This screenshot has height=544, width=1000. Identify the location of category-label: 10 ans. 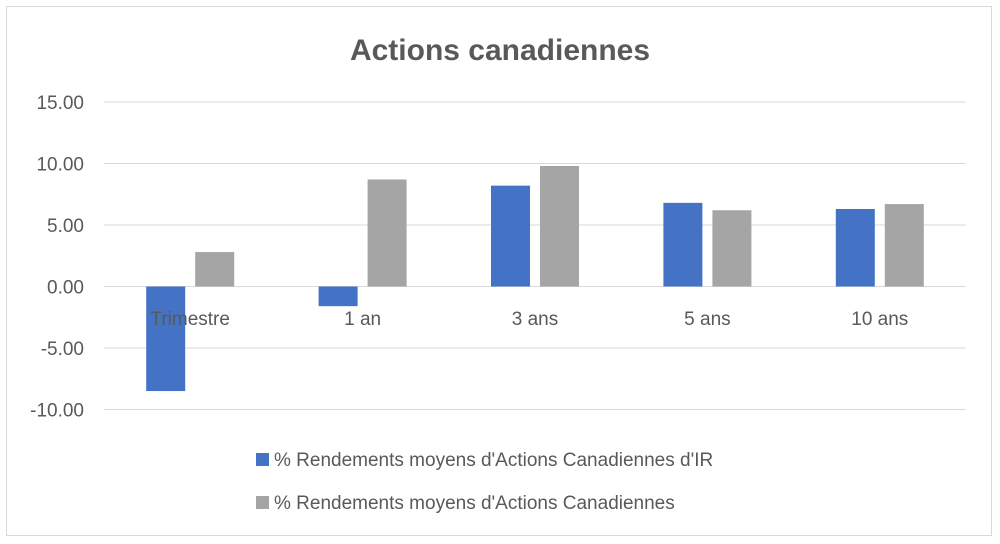
(879, 319).